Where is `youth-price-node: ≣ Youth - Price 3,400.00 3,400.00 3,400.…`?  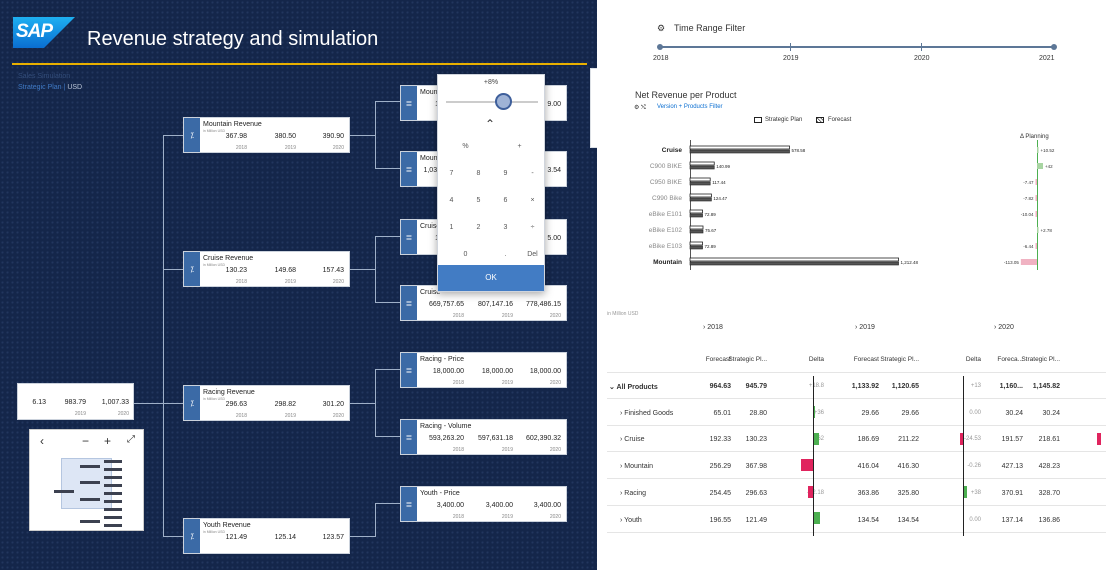
youth-price-node: ≣ Youth - Price 3,400.00 3,400.00 3,400.… is located at coordinates (483, 504).